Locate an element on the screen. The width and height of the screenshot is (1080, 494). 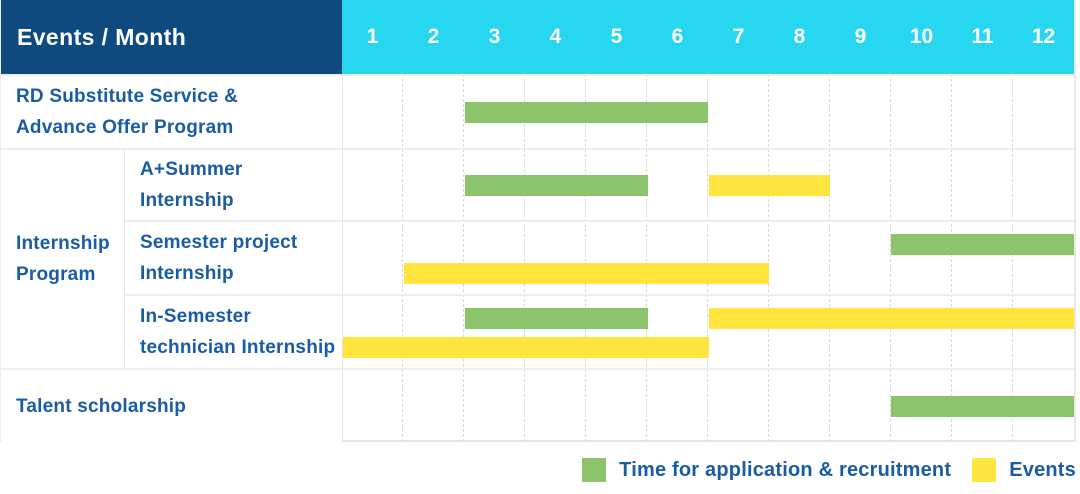
month-header-7: 7 is located at coordinates (738, 37).